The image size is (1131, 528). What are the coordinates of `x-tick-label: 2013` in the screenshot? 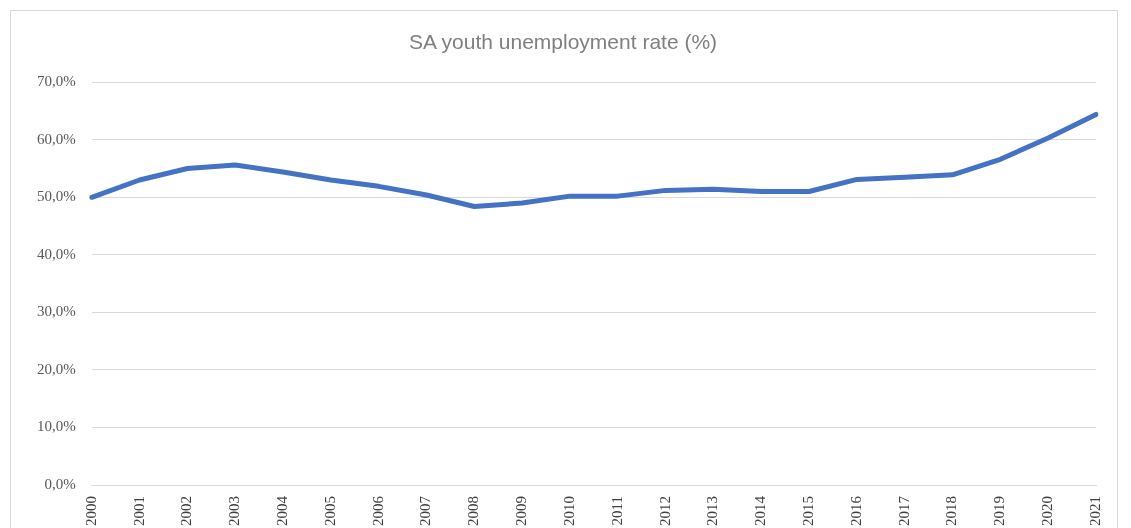 It's located at (712, 511).